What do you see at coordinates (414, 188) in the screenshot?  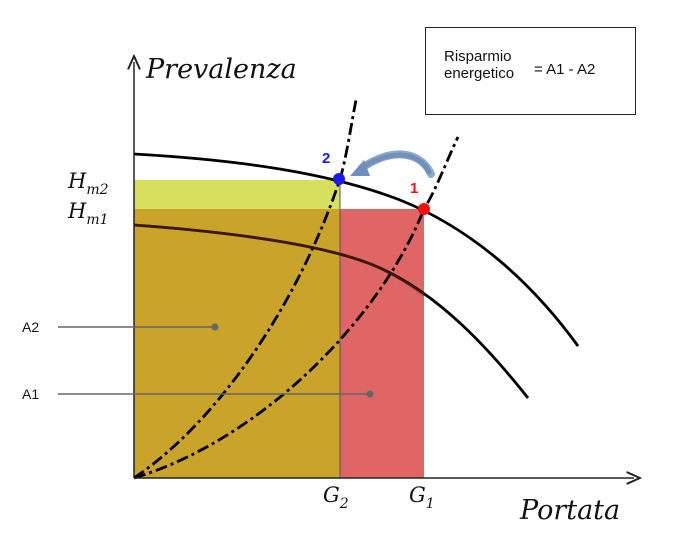 I see `operating-point-1-label: 1` at bounding box center [414, 188].